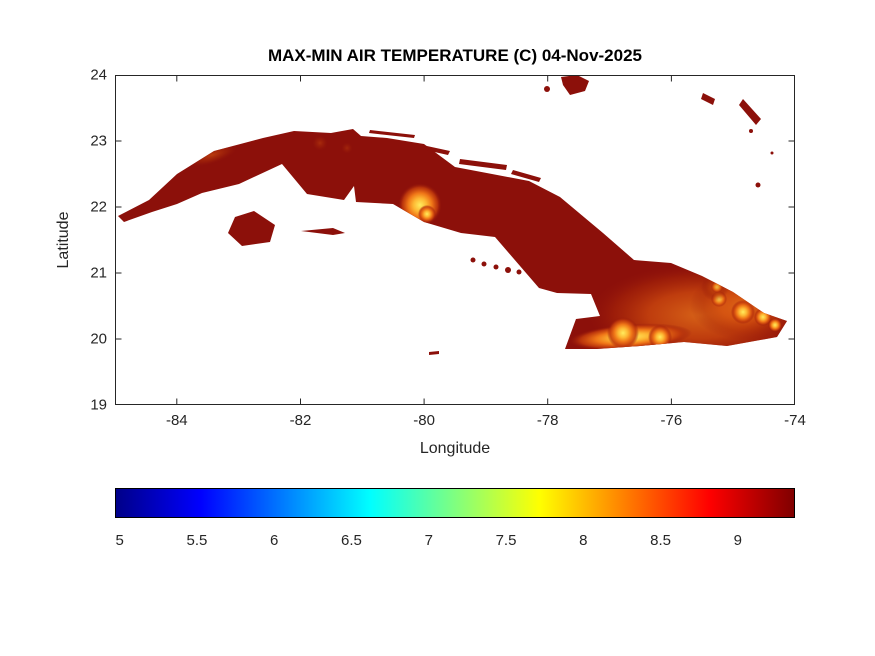  I want to click on colorbar-tick-label: 6, so click(274, 540).